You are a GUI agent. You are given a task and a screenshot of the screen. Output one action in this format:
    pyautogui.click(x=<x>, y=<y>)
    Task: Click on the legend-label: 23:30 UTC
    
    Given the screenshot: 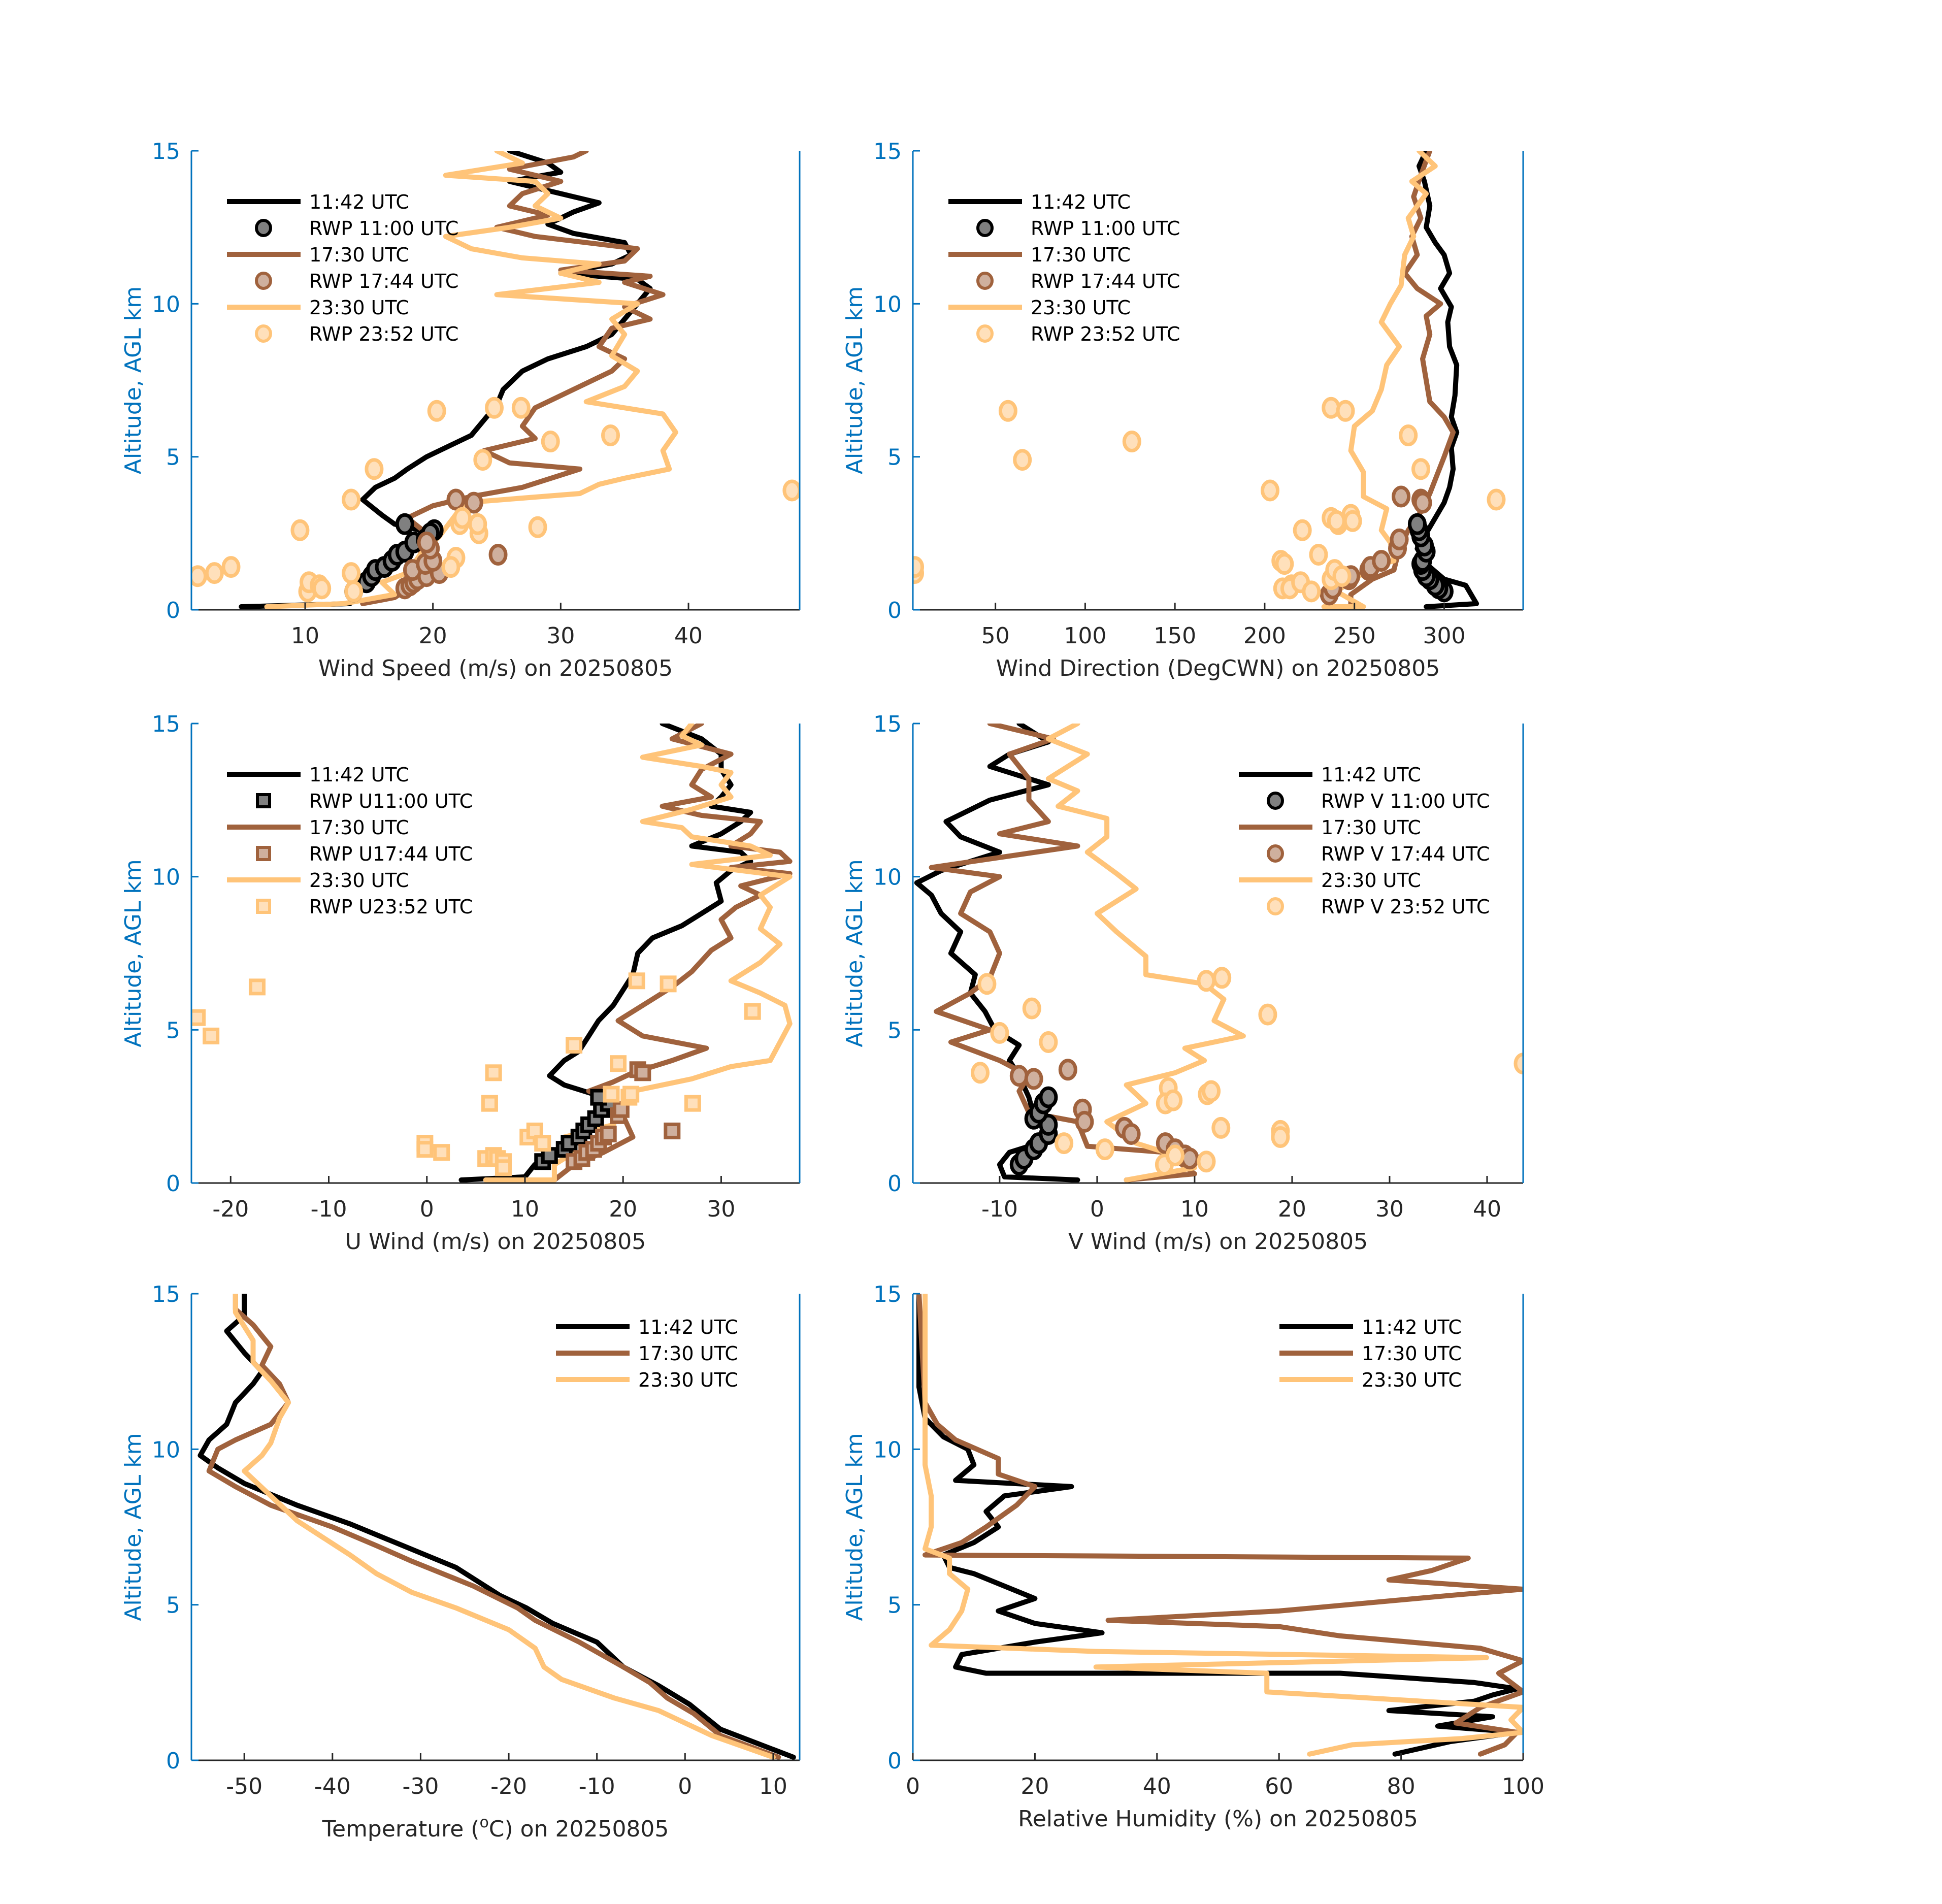 What is the action you would take?
    pyautogui.click(x=359, y=308)
    